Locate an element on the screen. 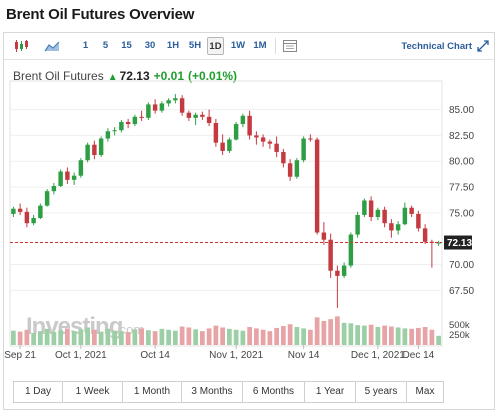 This screenshot has height=418, width=499. interval-5h: 5H is located at coordinates (195, 45).